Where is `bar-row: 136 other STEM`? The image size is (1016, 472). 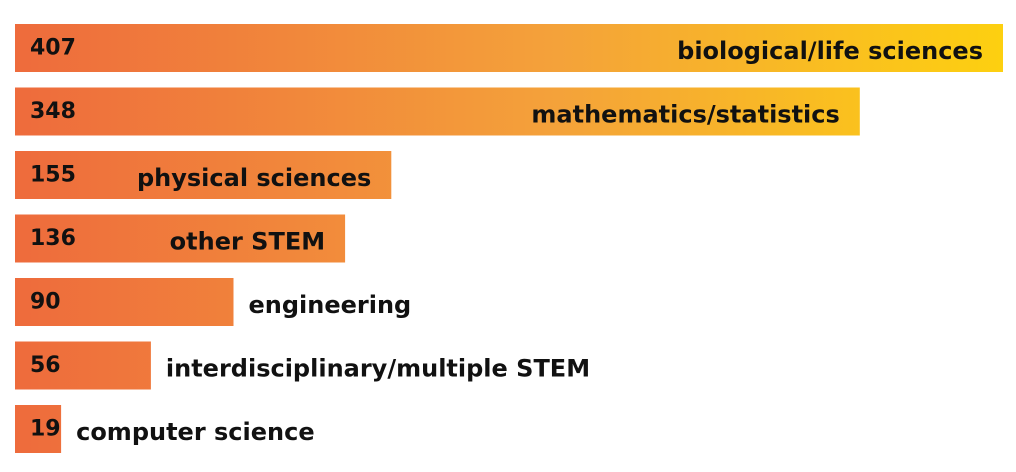 bar-row: 136 other STEM is located at coordinates (180, 238).